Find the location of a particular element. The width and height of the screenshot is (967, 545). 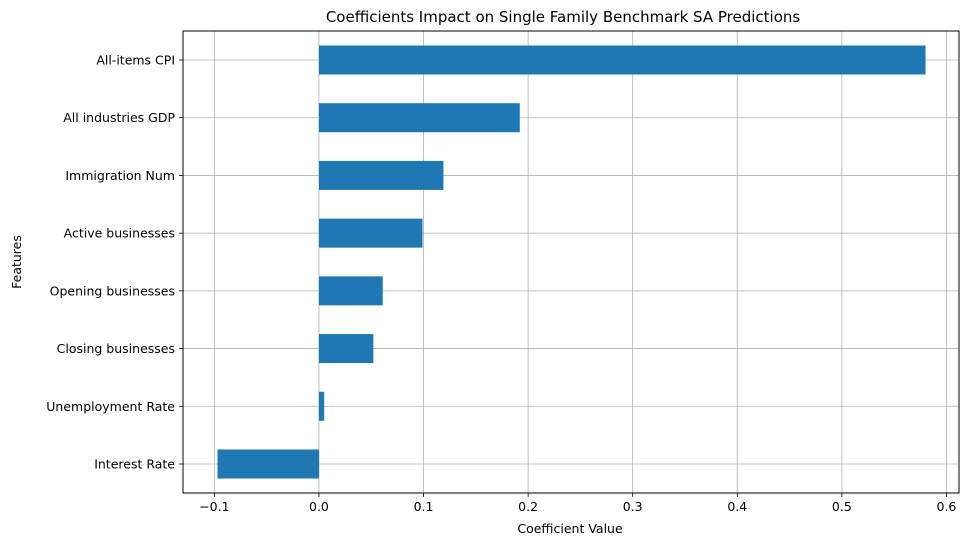

x-tick-label: 0.2 is located at coordinates (528, 506).